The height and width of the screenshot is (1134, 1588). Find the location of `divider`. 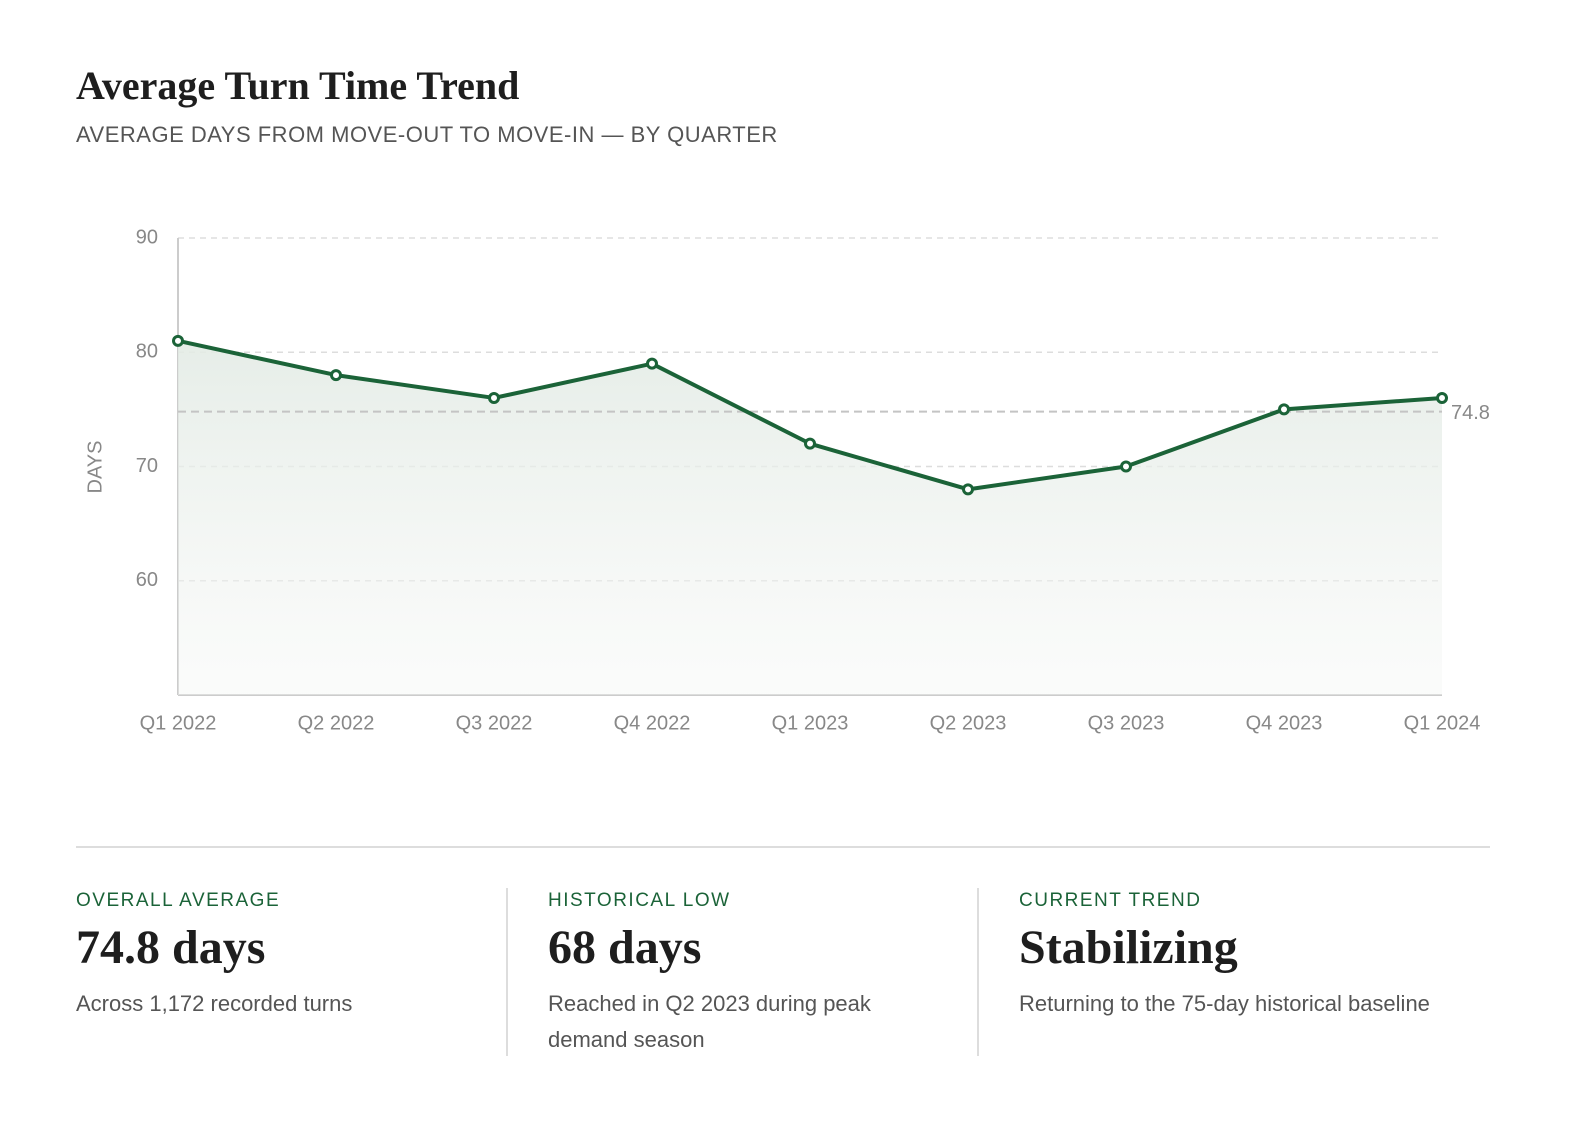

divider is located at coordinates (783, 847).